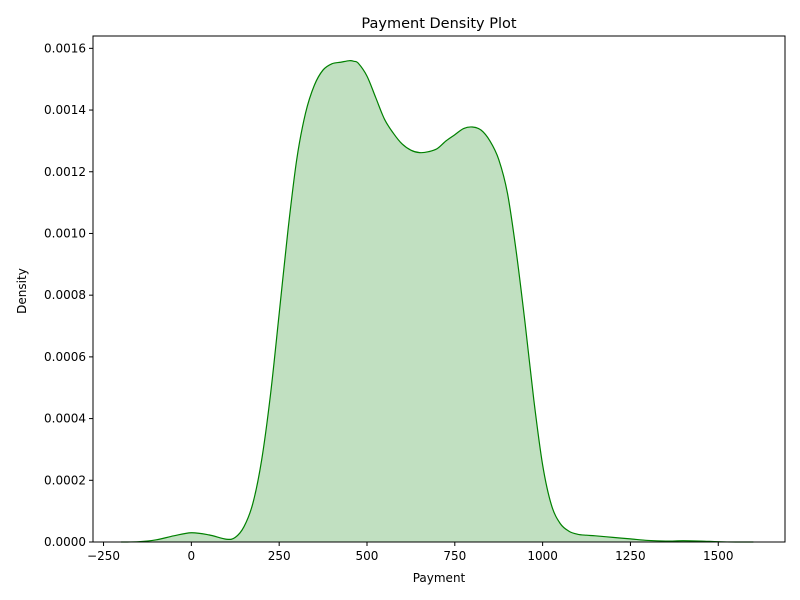  What do you see at coordinates (410, 552) in the screenshot?
I see `x-axis-ticks: −250 0 250 500 750 1000 1250 1500` at bounding box center [410, 552].